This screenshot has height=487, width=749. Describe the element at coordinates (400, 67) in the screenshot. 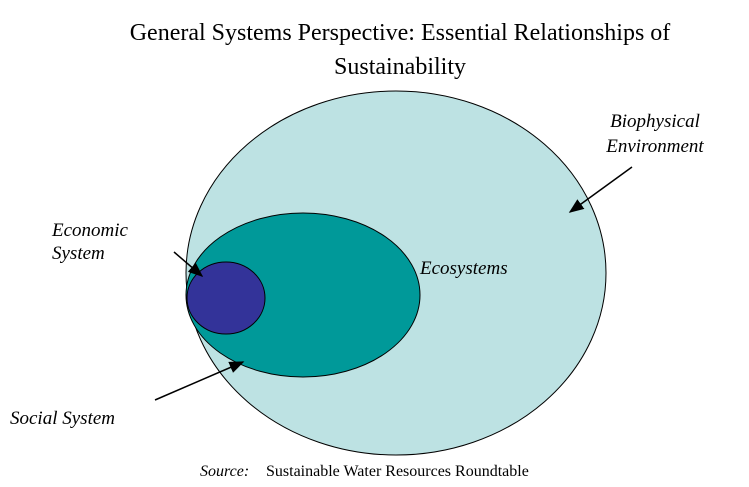

I see `title-line: Sustainability` at that location.